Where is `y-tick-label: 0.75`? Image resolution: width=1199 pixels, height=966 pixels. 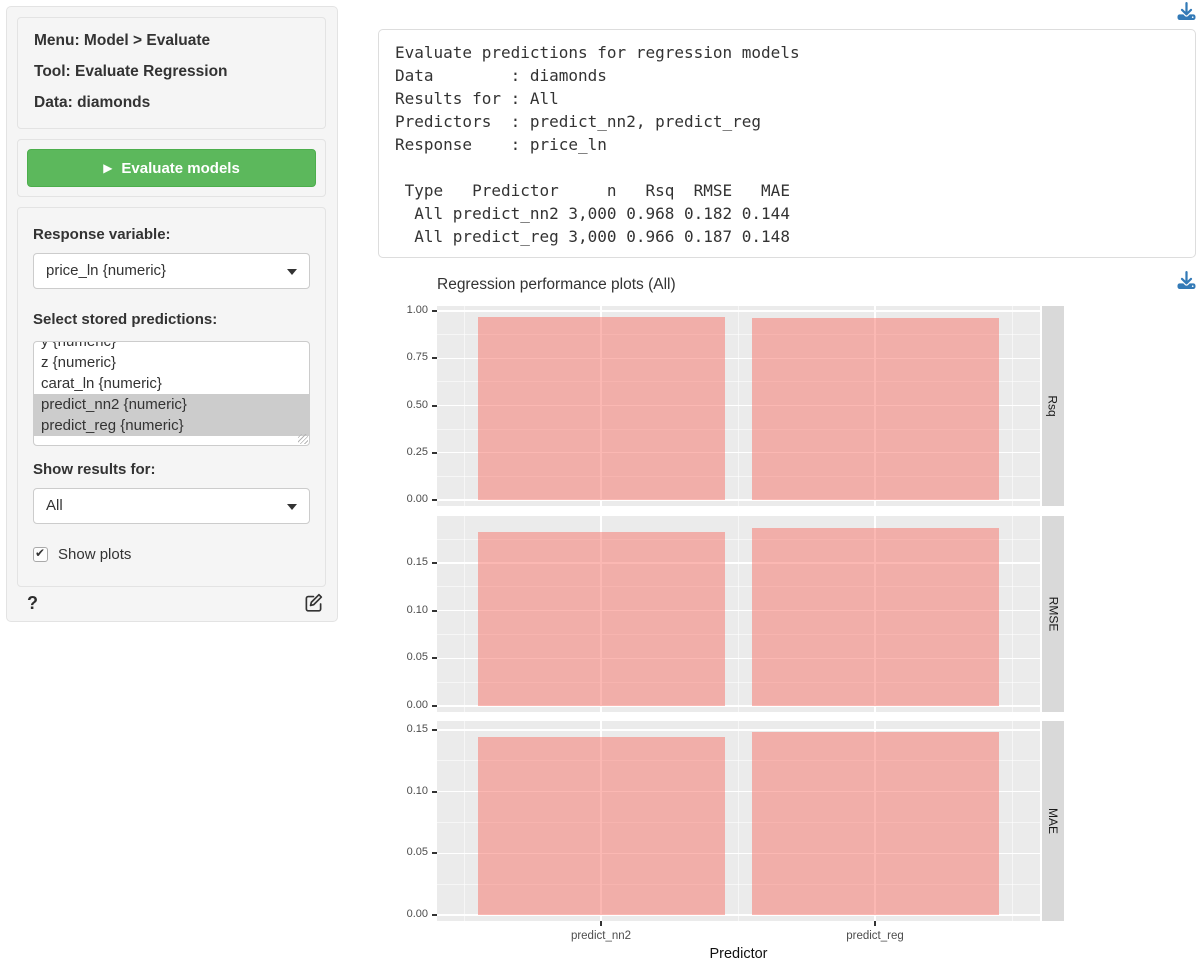 y-tick-label: 0.75 is located at coordinates (417, 357).